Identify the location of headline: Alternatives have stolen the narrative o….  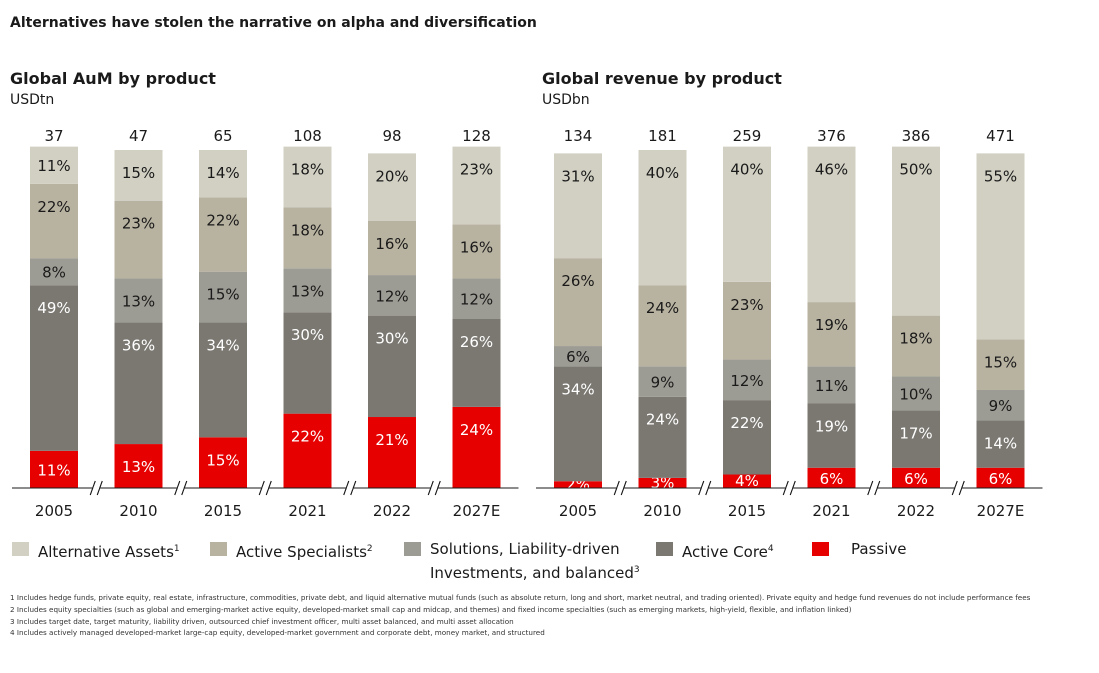
(273, 23).